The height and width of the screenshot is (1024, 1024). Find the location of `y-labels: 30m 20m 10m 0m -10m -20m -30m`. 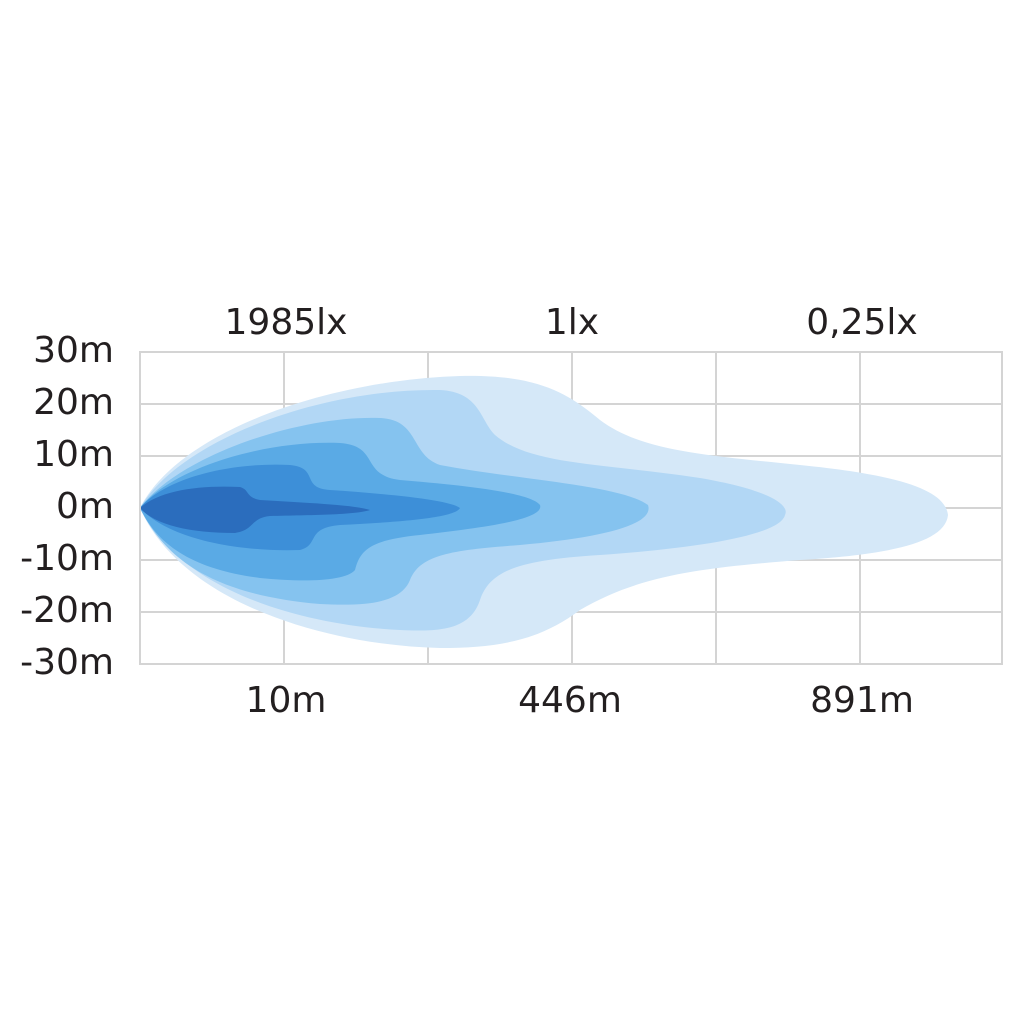

y-labels: 30m 20m 10m 0m -10m -20m -30m is located at coordinates (67, 506).